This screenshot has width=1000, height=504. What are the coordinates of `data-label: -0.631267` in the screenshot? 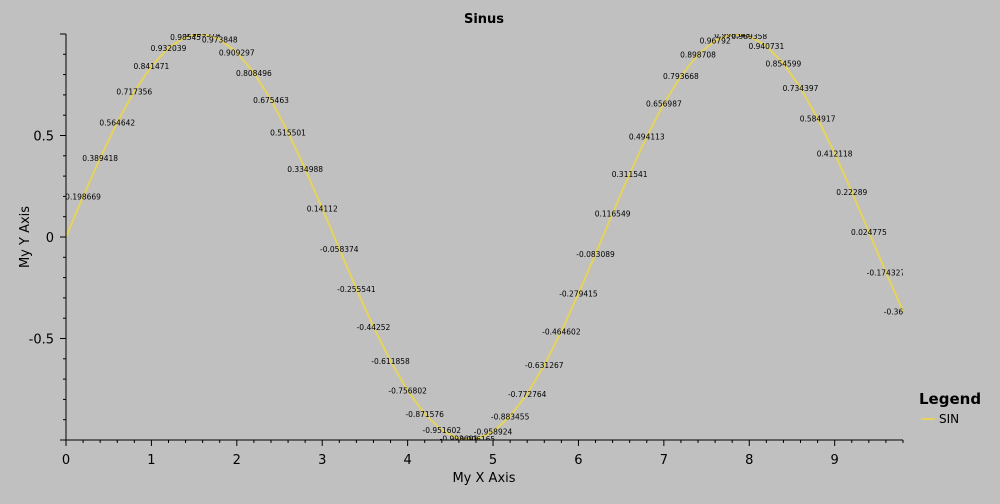 It's located at (544, 365).